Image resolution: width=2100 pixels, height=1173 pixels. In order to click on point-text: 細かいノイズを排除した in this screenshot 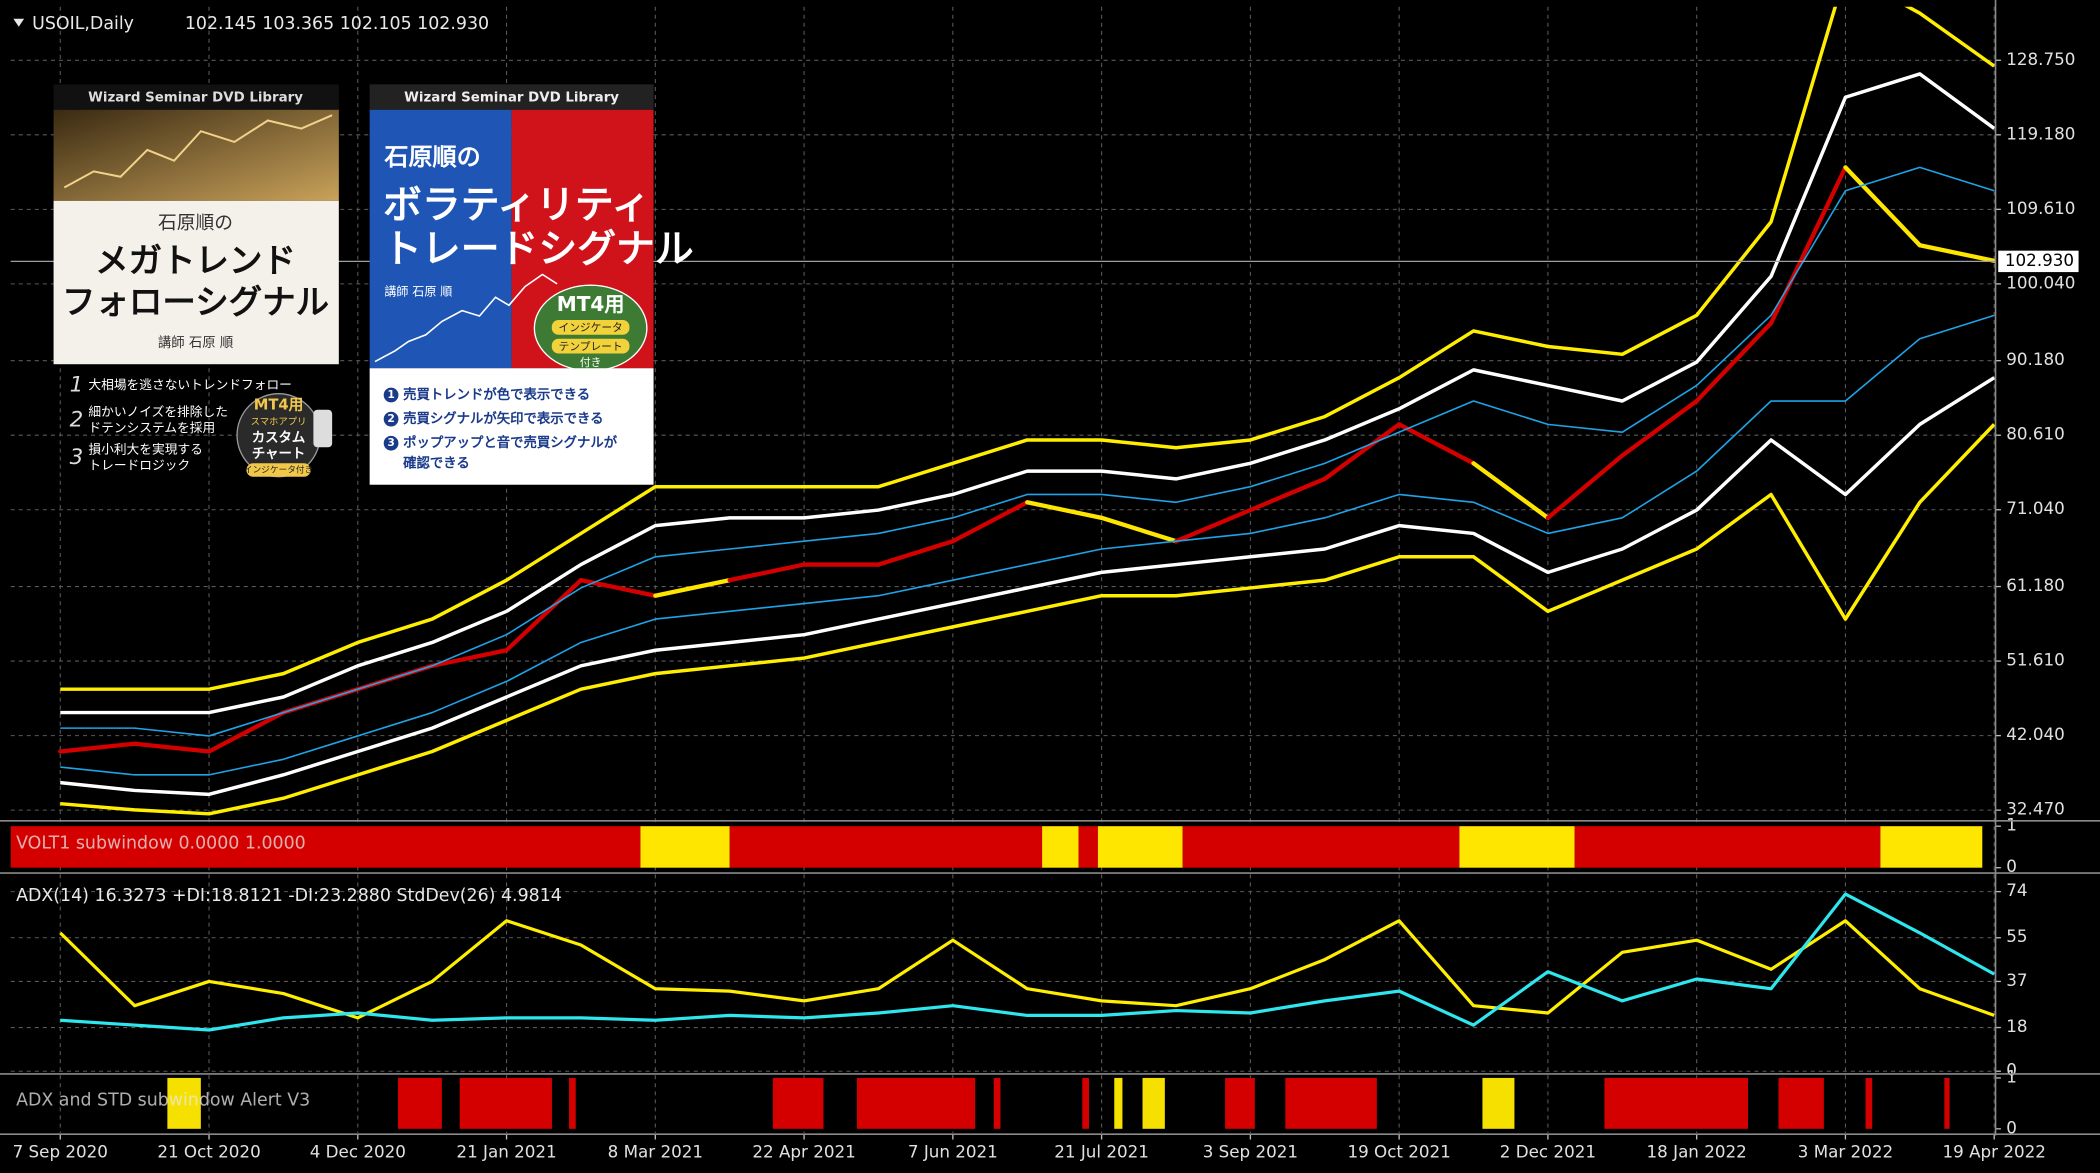, I will do `click(158, 411)`.